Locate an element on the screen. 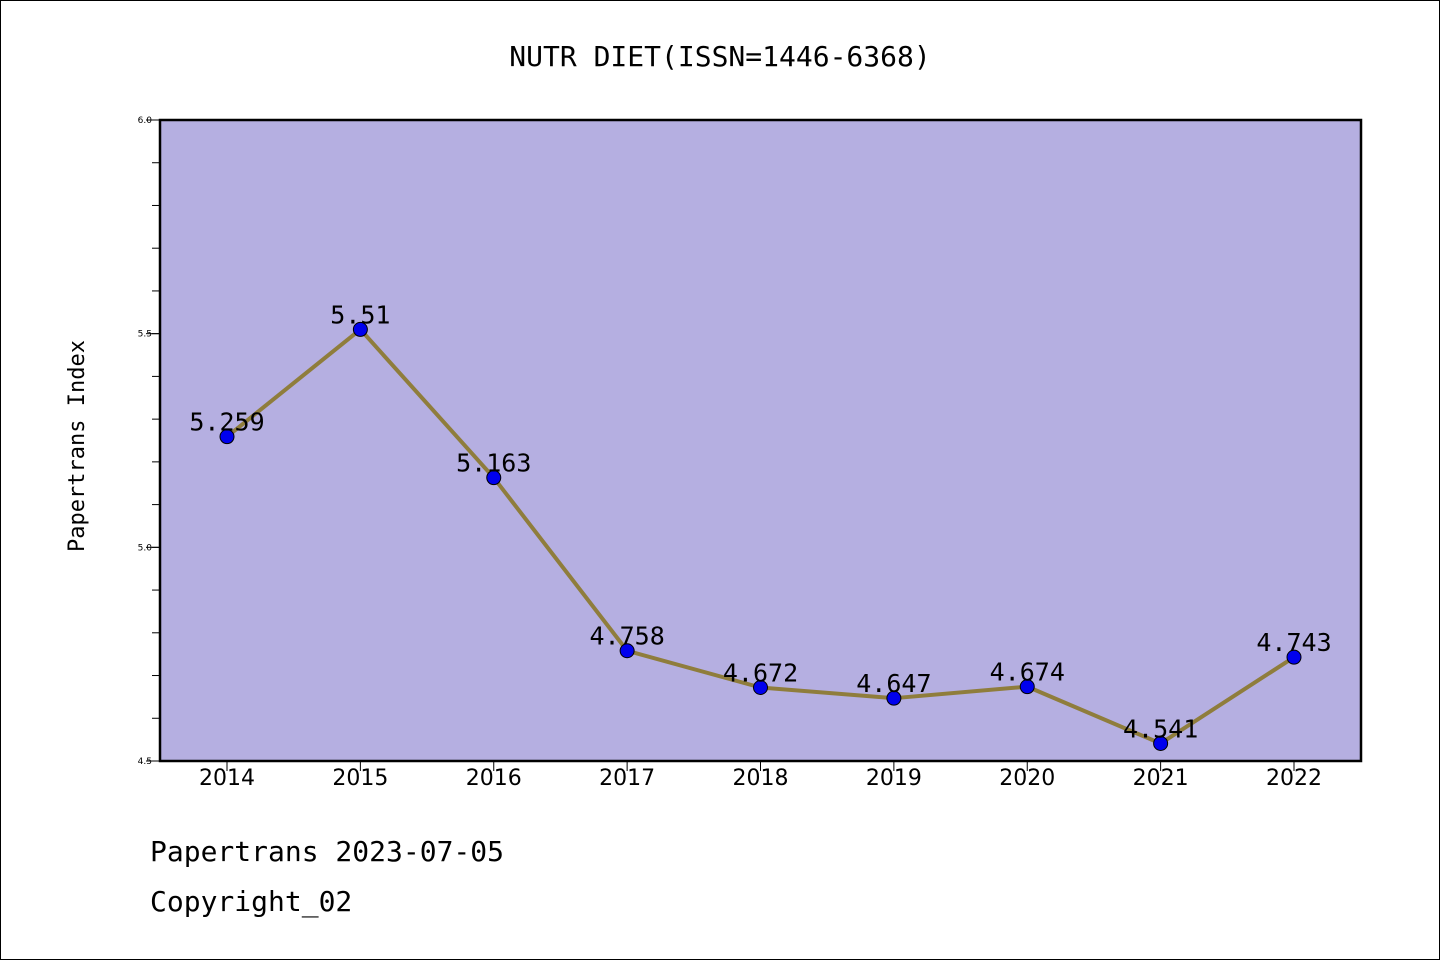 The width and height of the screenshot is (1440, 960). x-tick-label: 2014 is located at coordinates (227, 778).